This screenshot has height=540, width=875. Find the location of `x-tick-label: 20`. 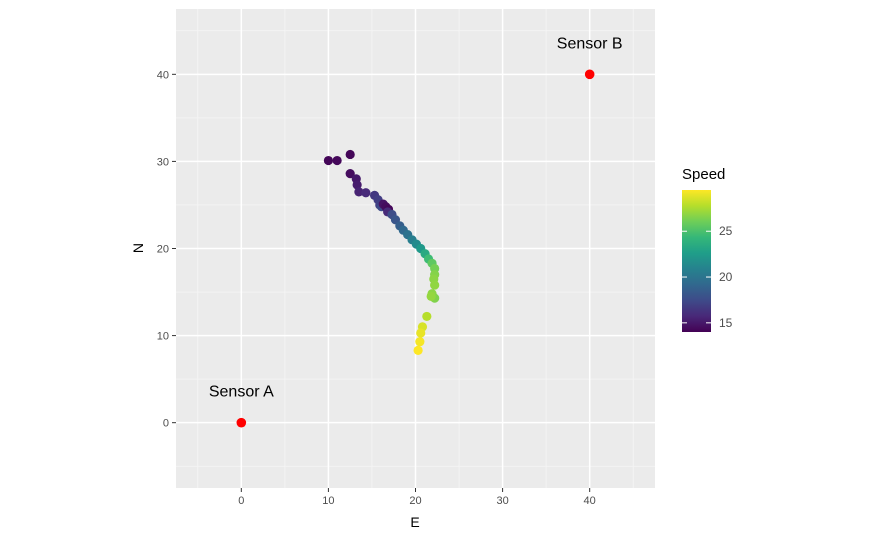

x-tick-label: 20 is located at coordinates (415, 501).